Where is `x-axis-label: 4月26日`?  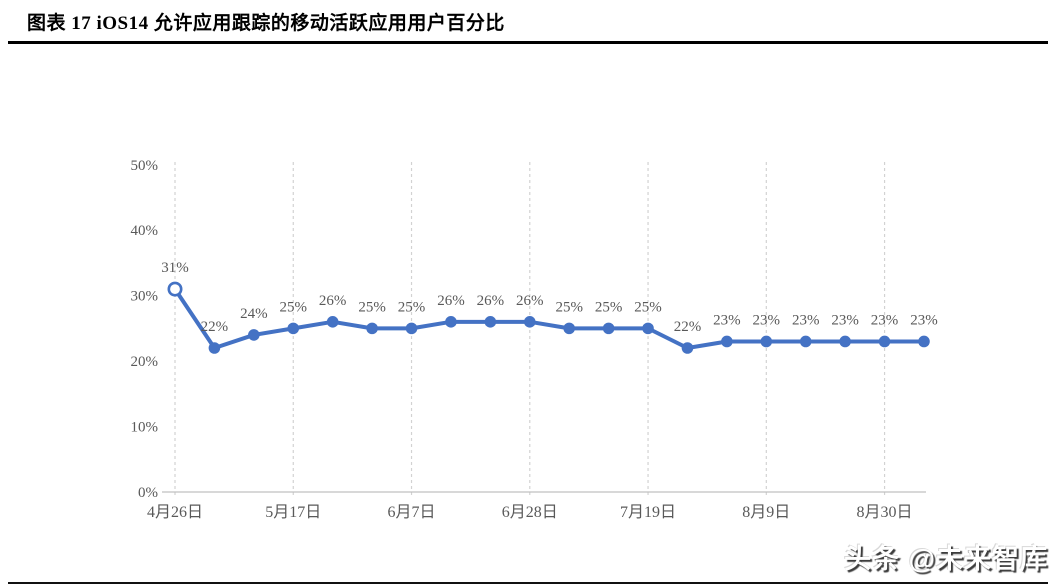
x-axis-label: 4月26日 is located at coordinates (175, 512).